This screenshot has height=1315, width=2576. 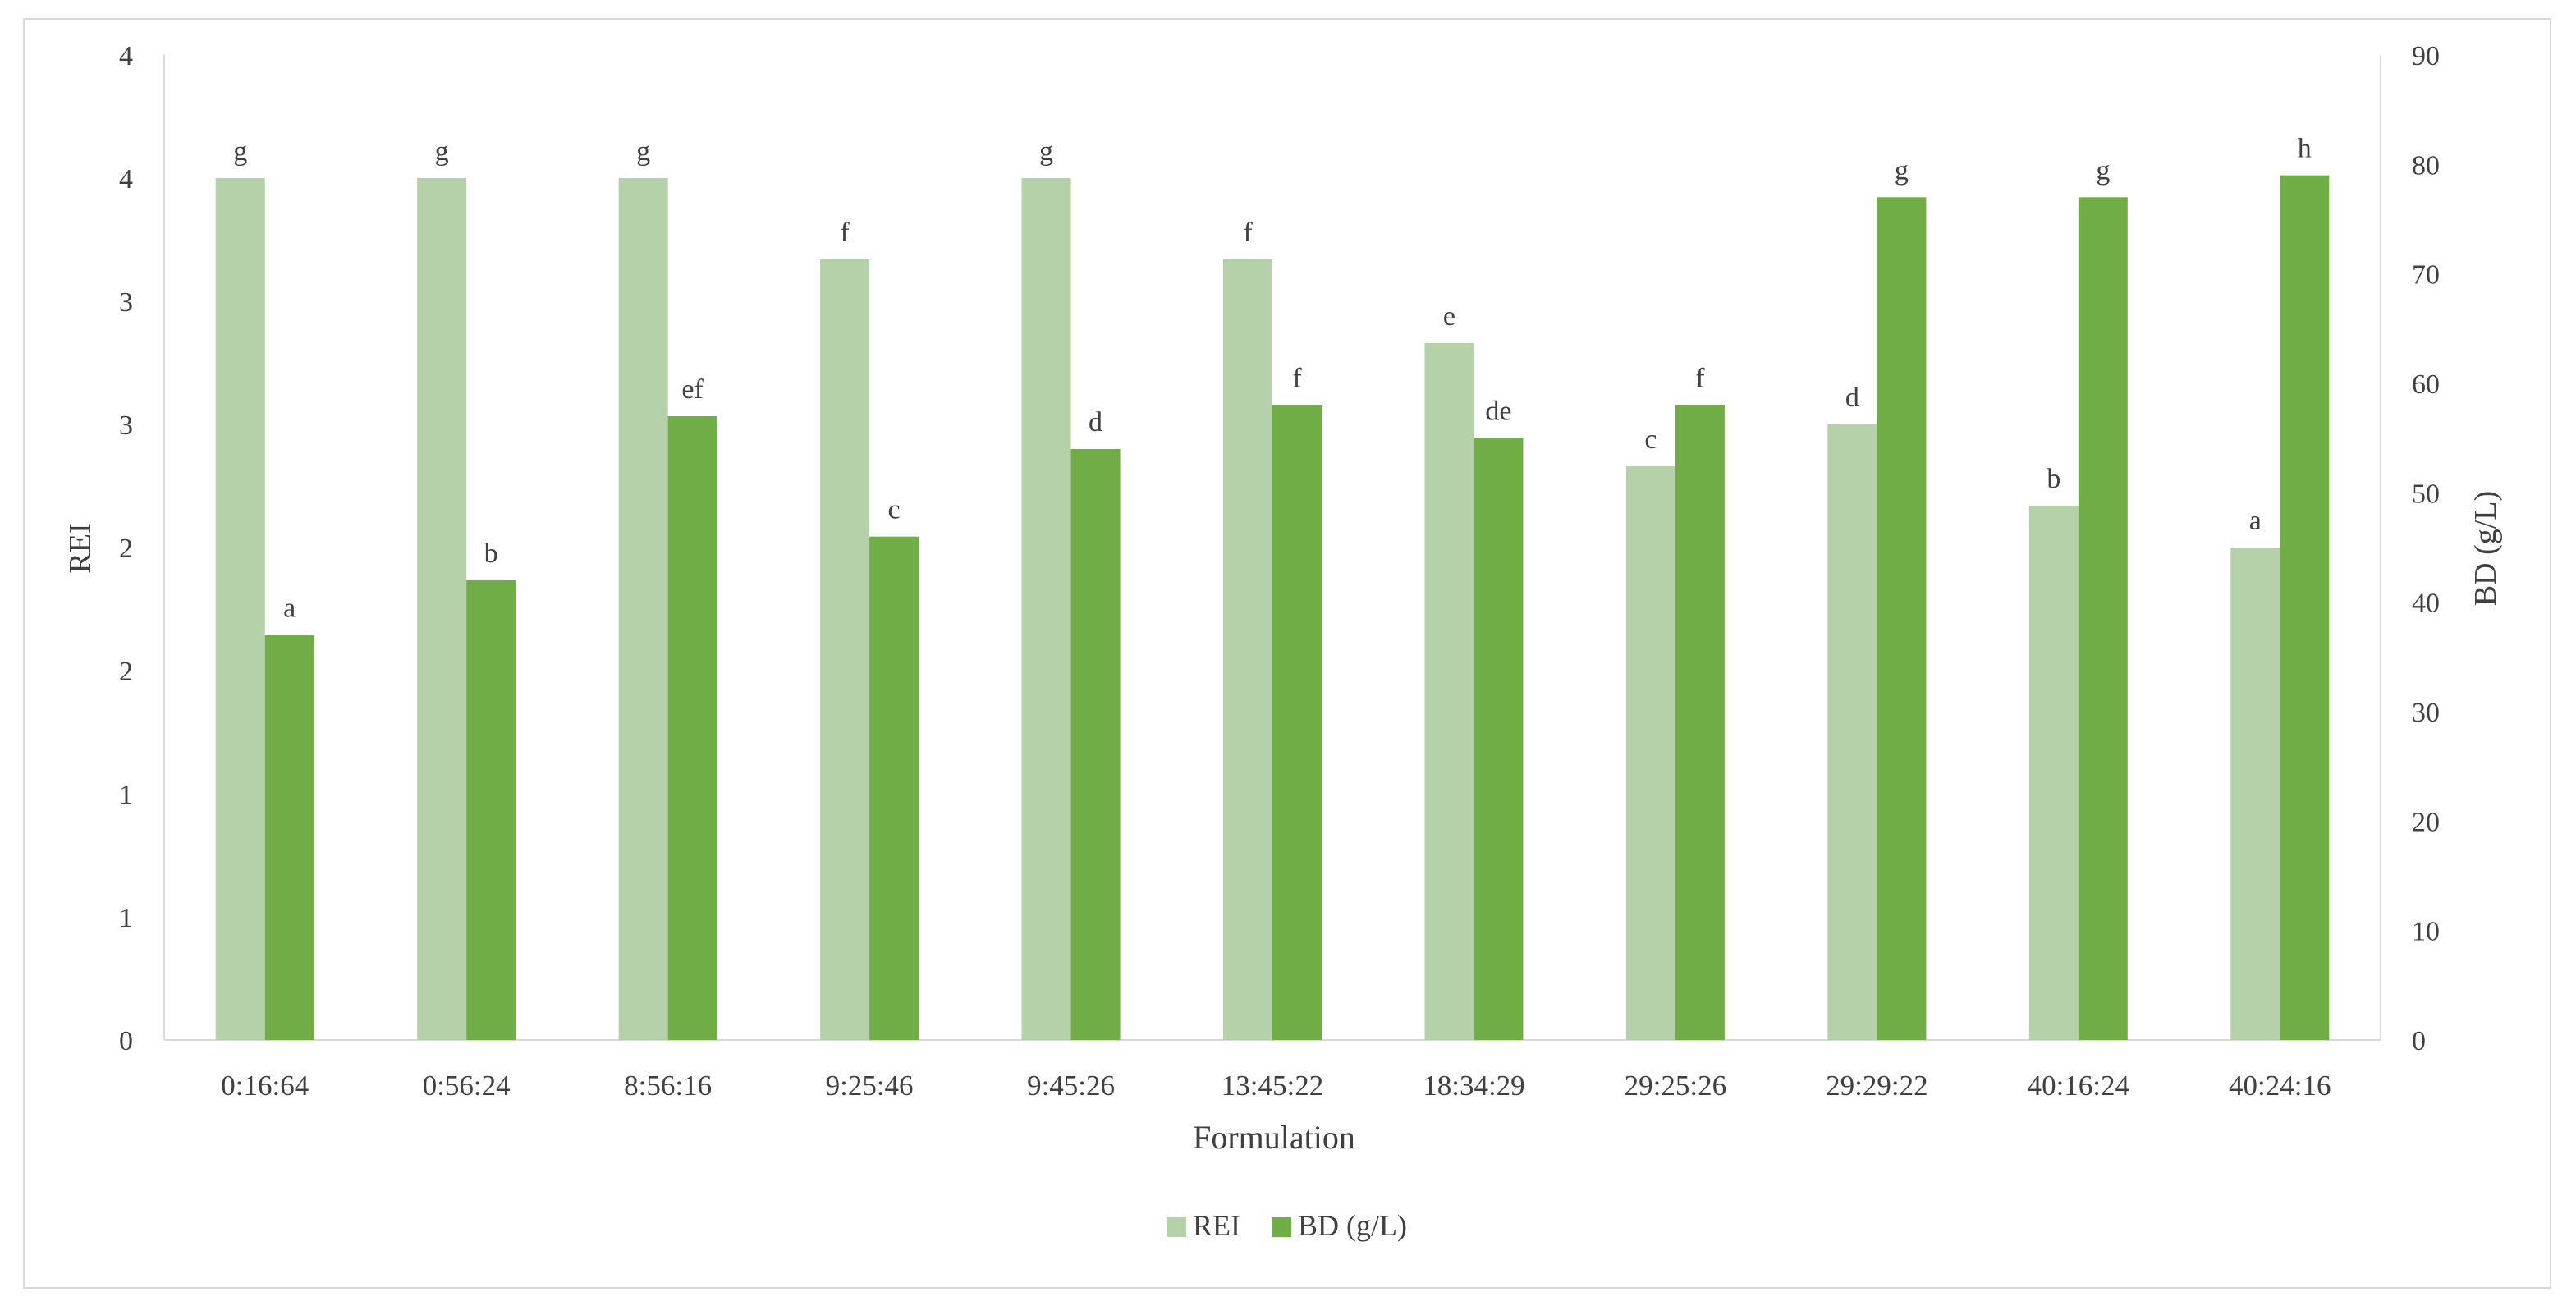 What do you see at coordinates (289, 608) in the screenshot?
I see `data-label-bd: a` at bounding box center [289, 608].